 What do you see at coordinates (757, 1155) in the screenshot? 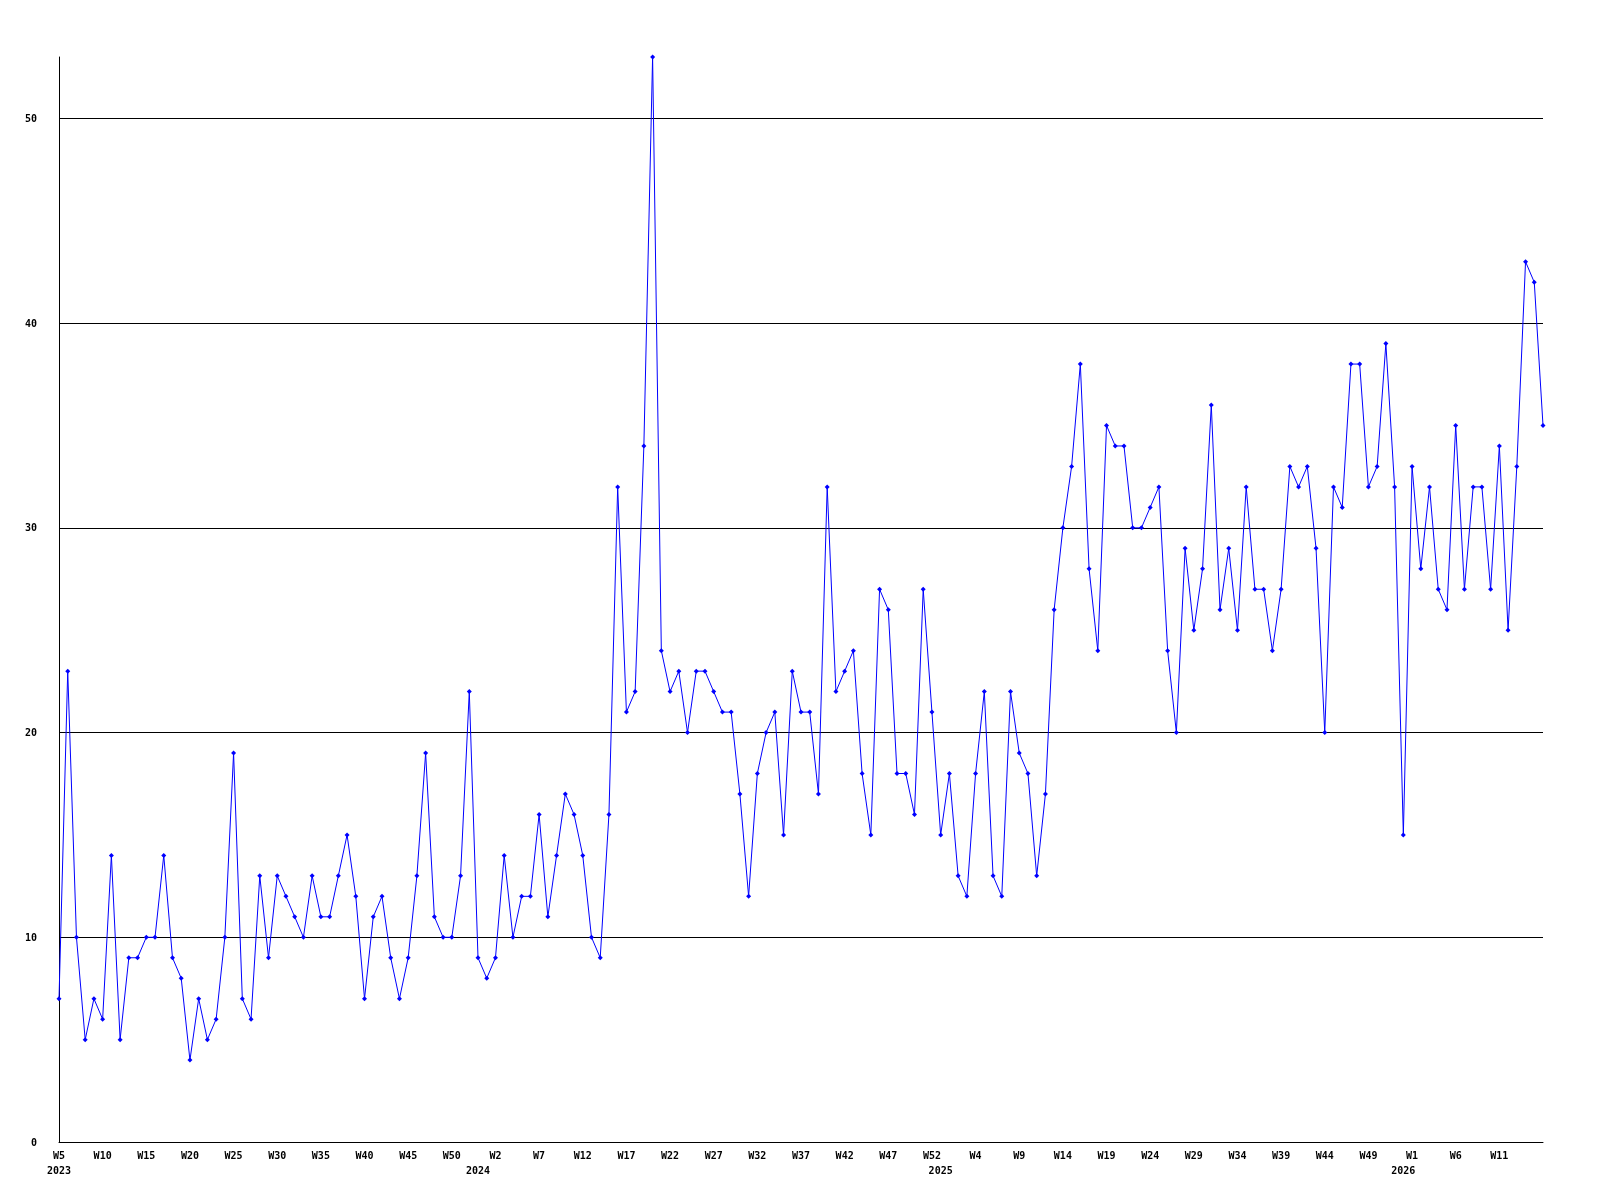
I see `x-tick-label: W32` at bounding box center [757, 1155].